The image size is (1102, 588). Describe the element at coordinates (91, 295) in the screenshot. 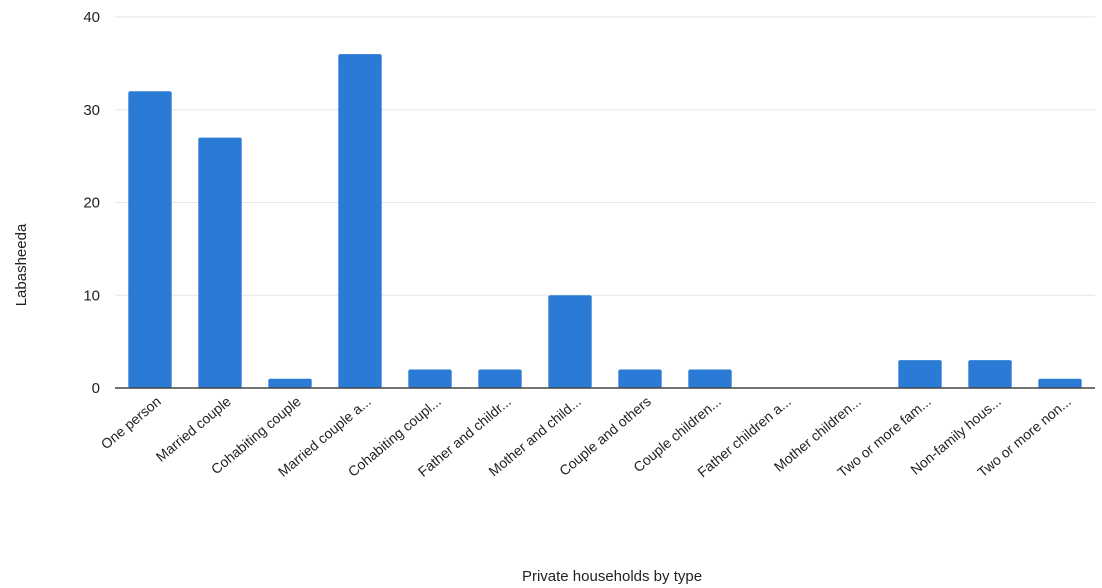

I see `y-tick-label: 10` at that location.